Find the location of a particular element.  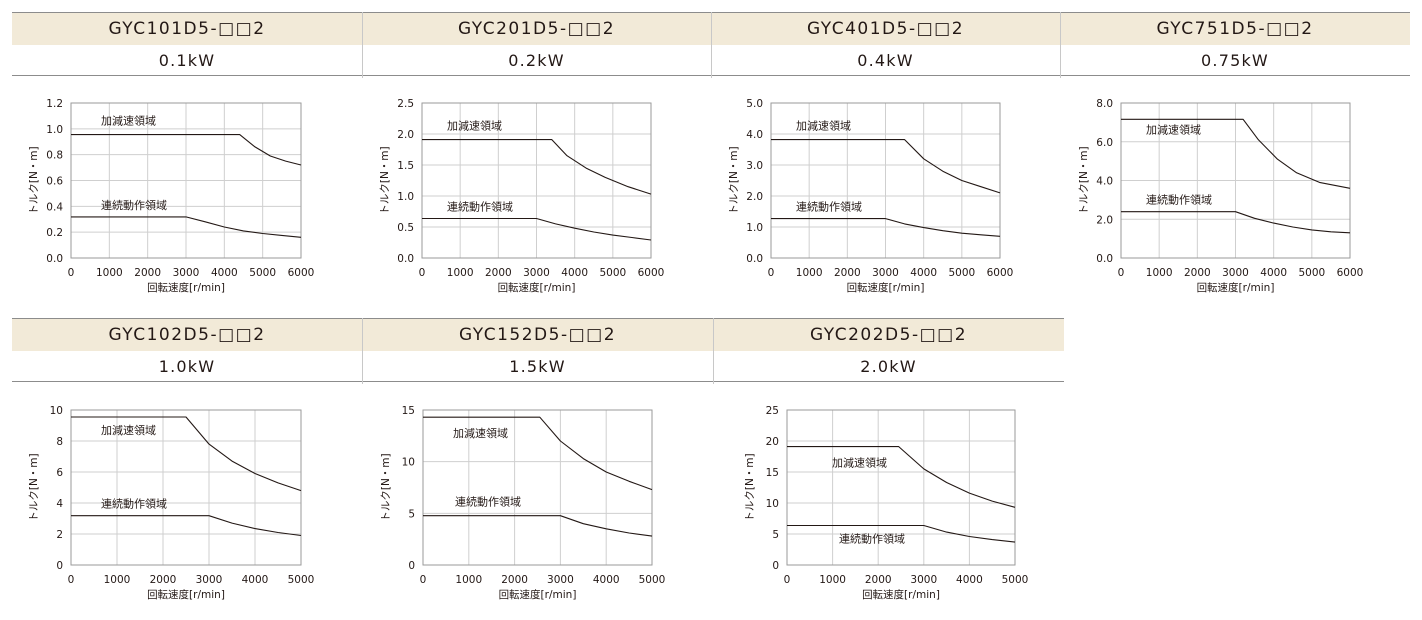

y-tick-label: 2 is located at coordinates (59, 535).